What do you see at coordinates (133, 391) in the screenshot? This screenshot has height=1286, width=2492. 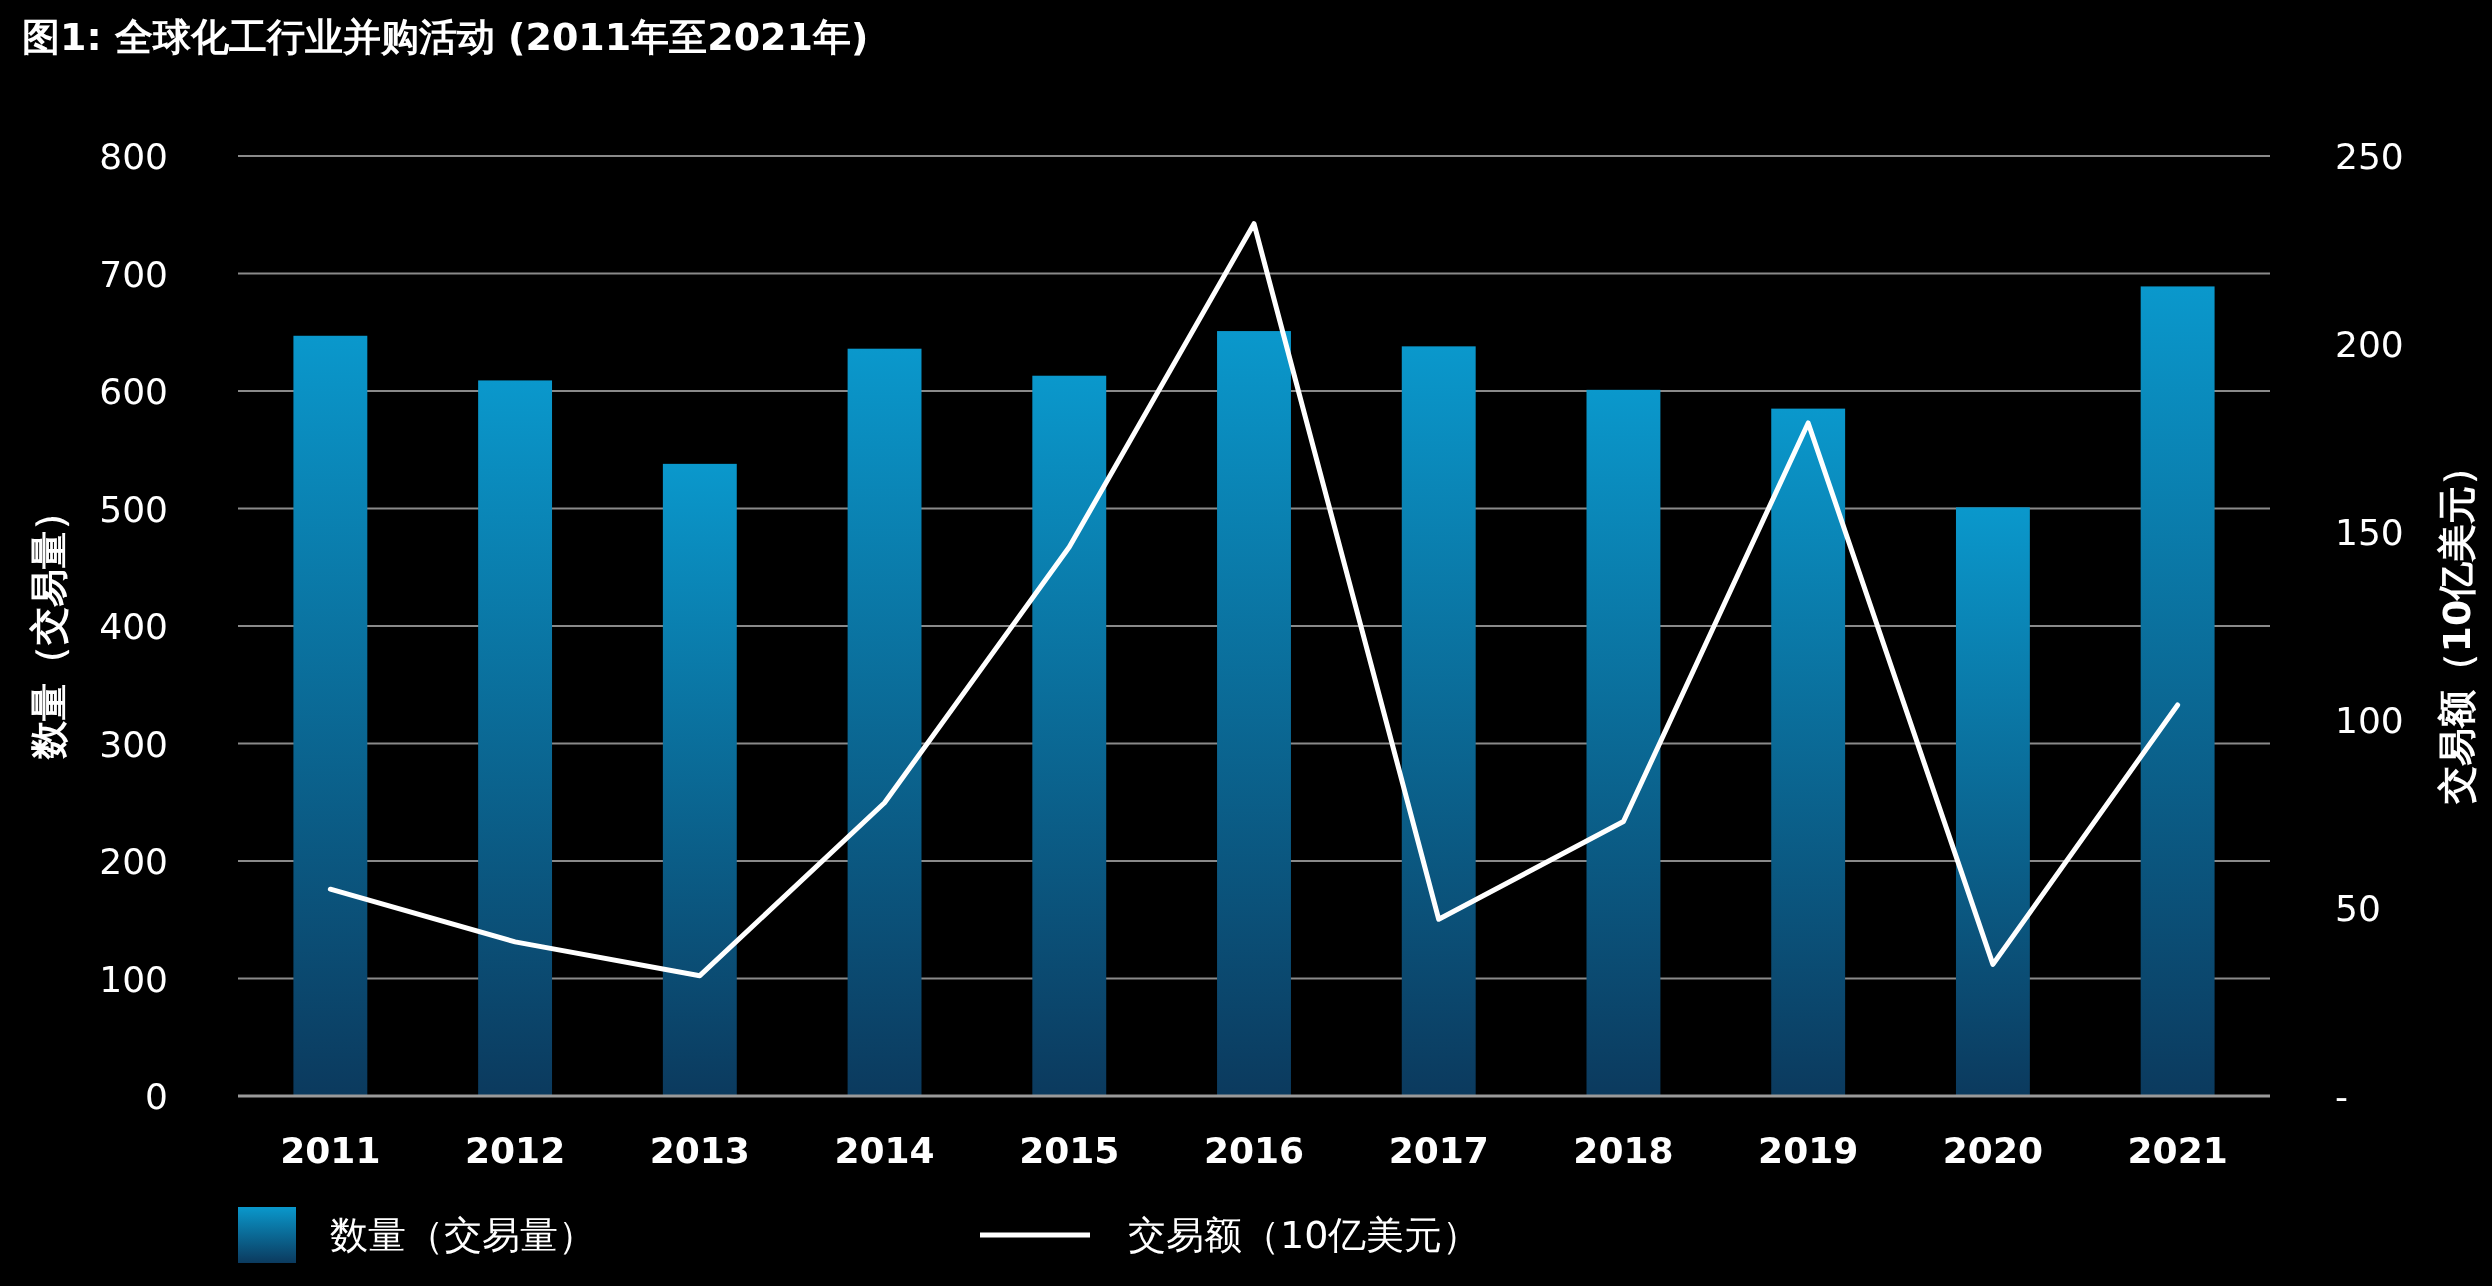 I see `y-tick-label: 600` at bounding box center [133, 391].